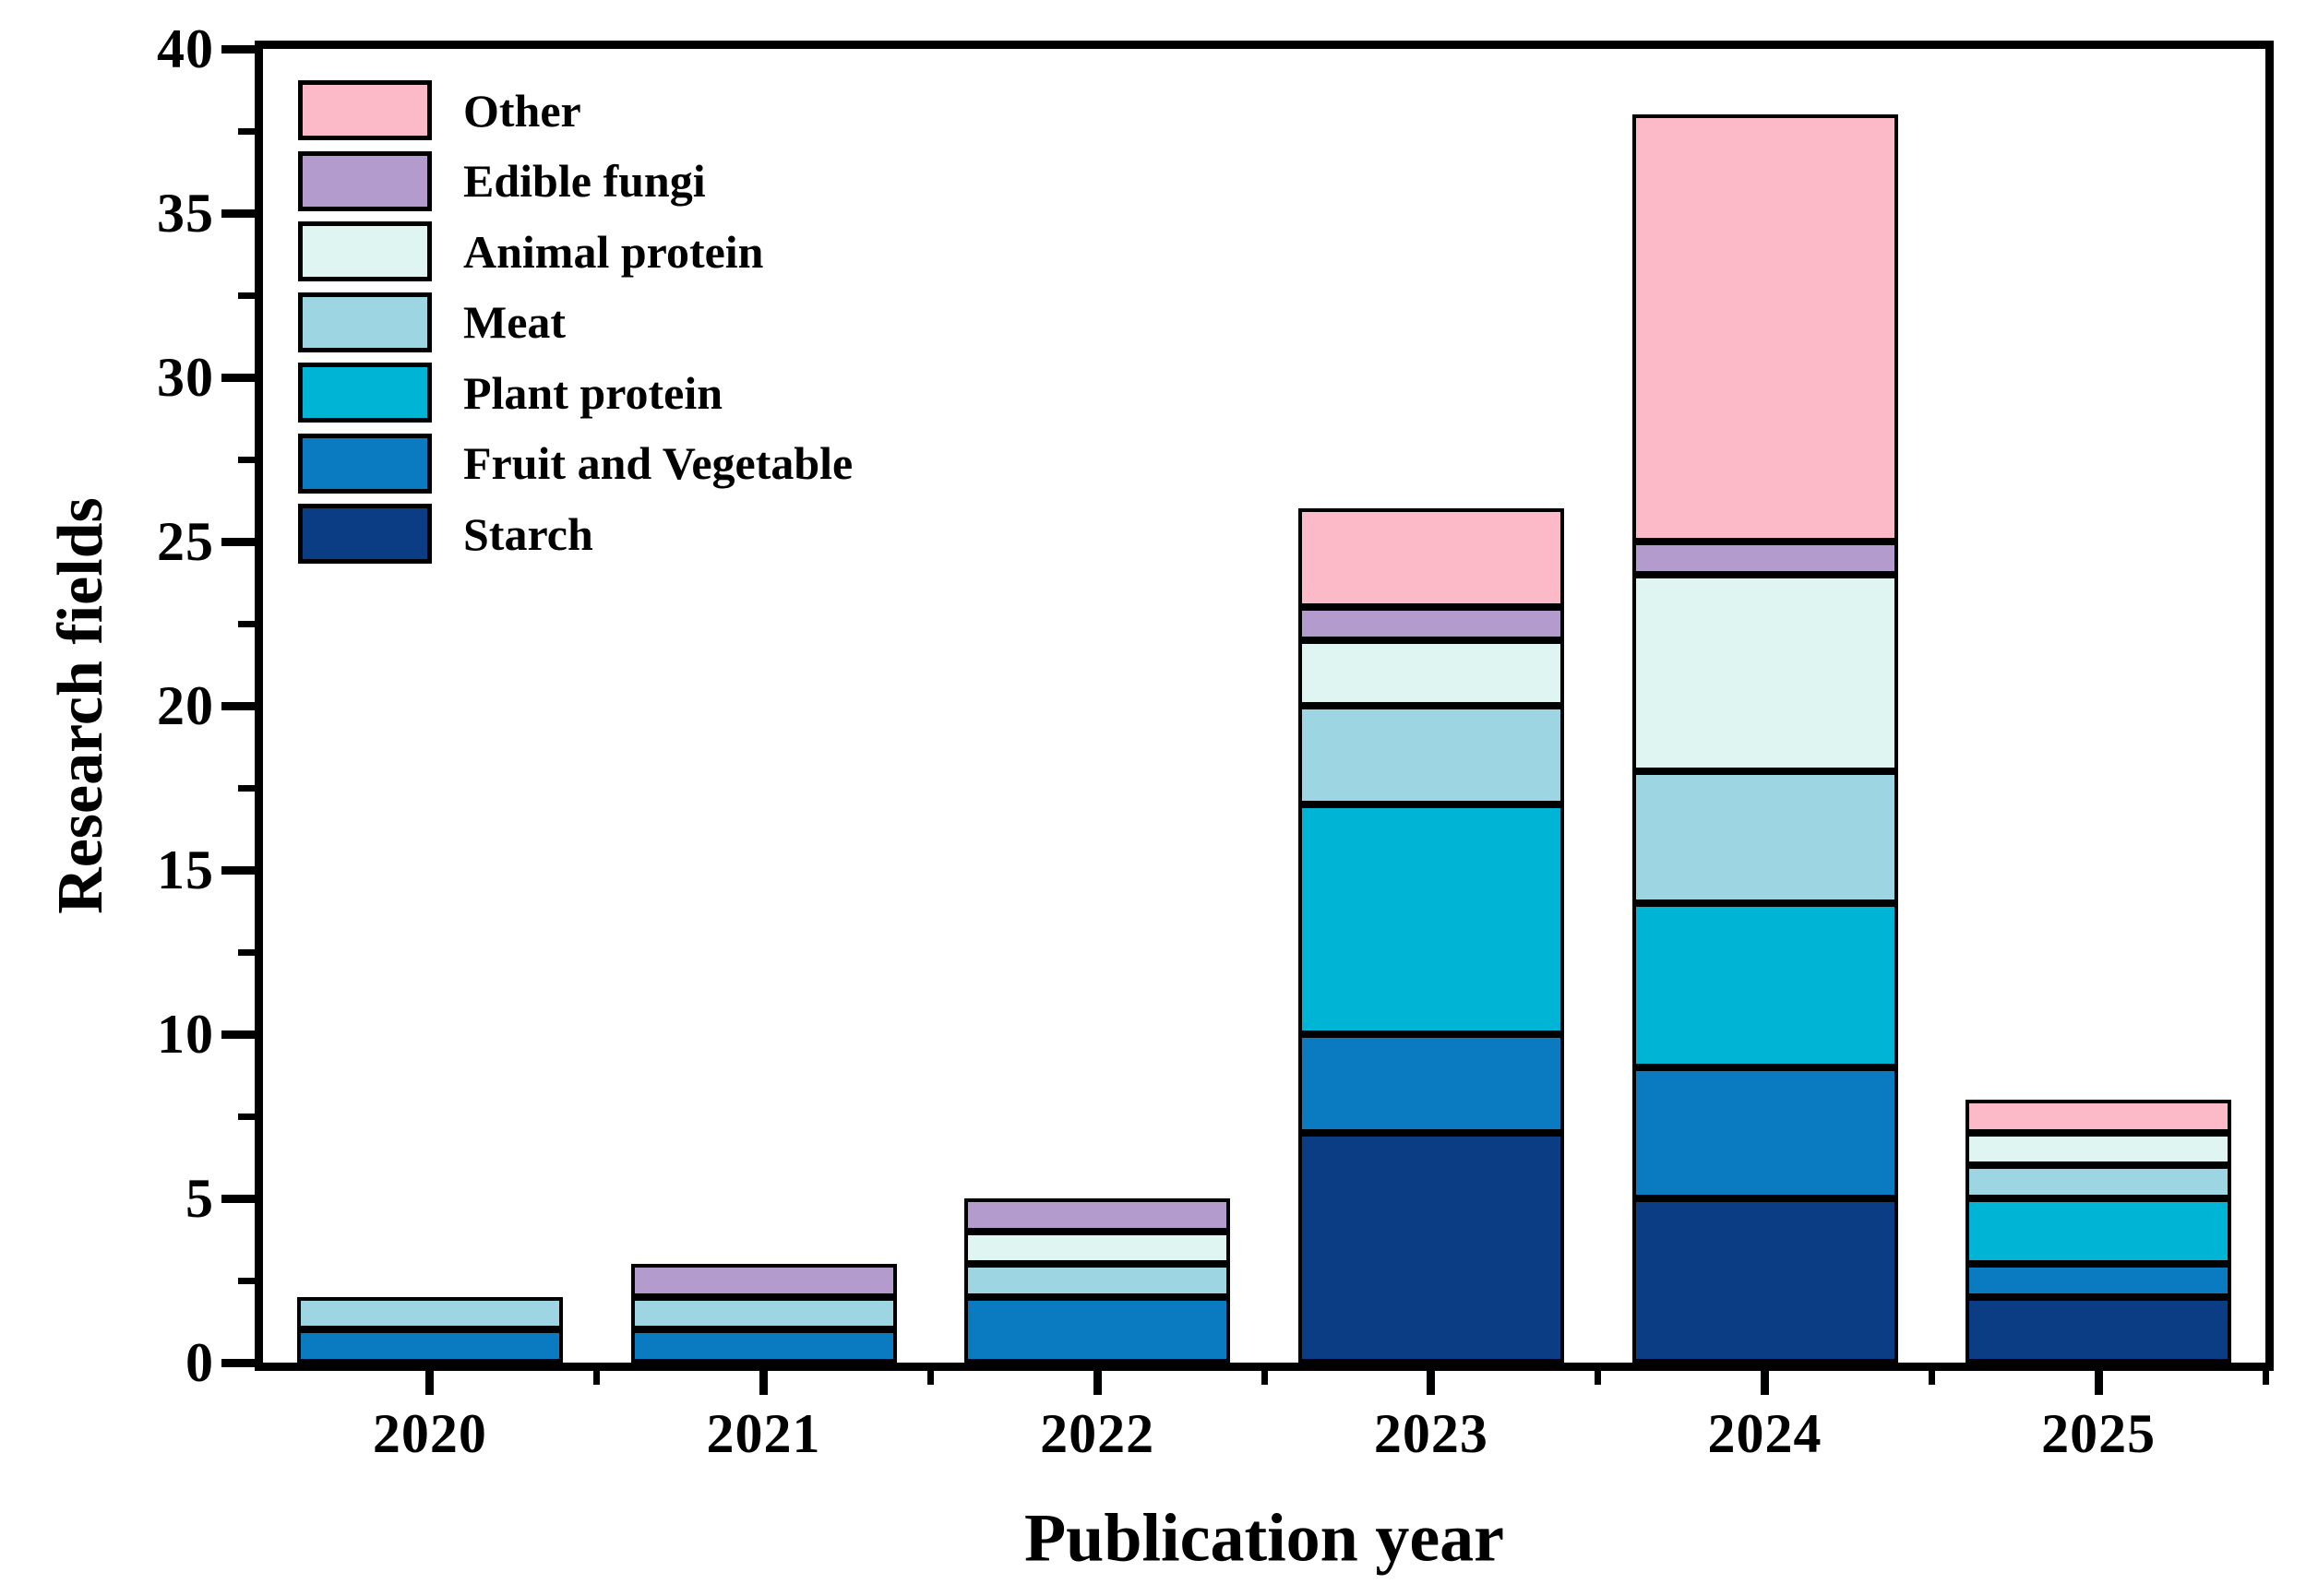 Image resolution: width=2306 pixels, height=1596 pixels. Describe the element at coordinates (365, 180) in the screenshot. I see `legend-swatch-edible-fungi` at that location.